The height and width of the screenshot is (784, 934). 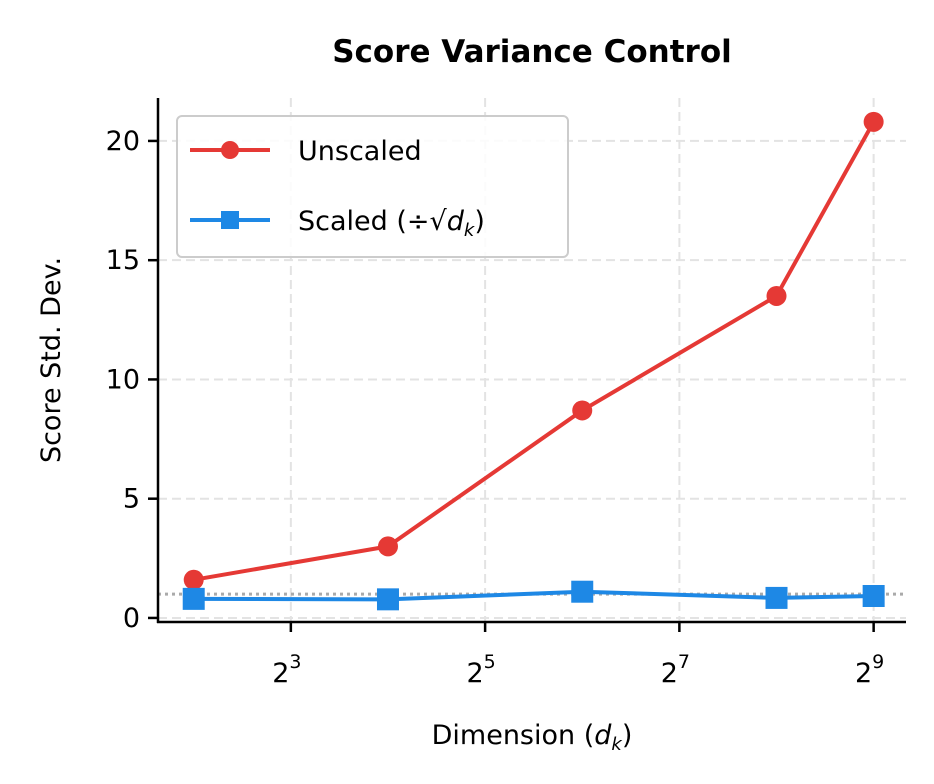 I want to click on legend-box, so click(x=372, y=186).